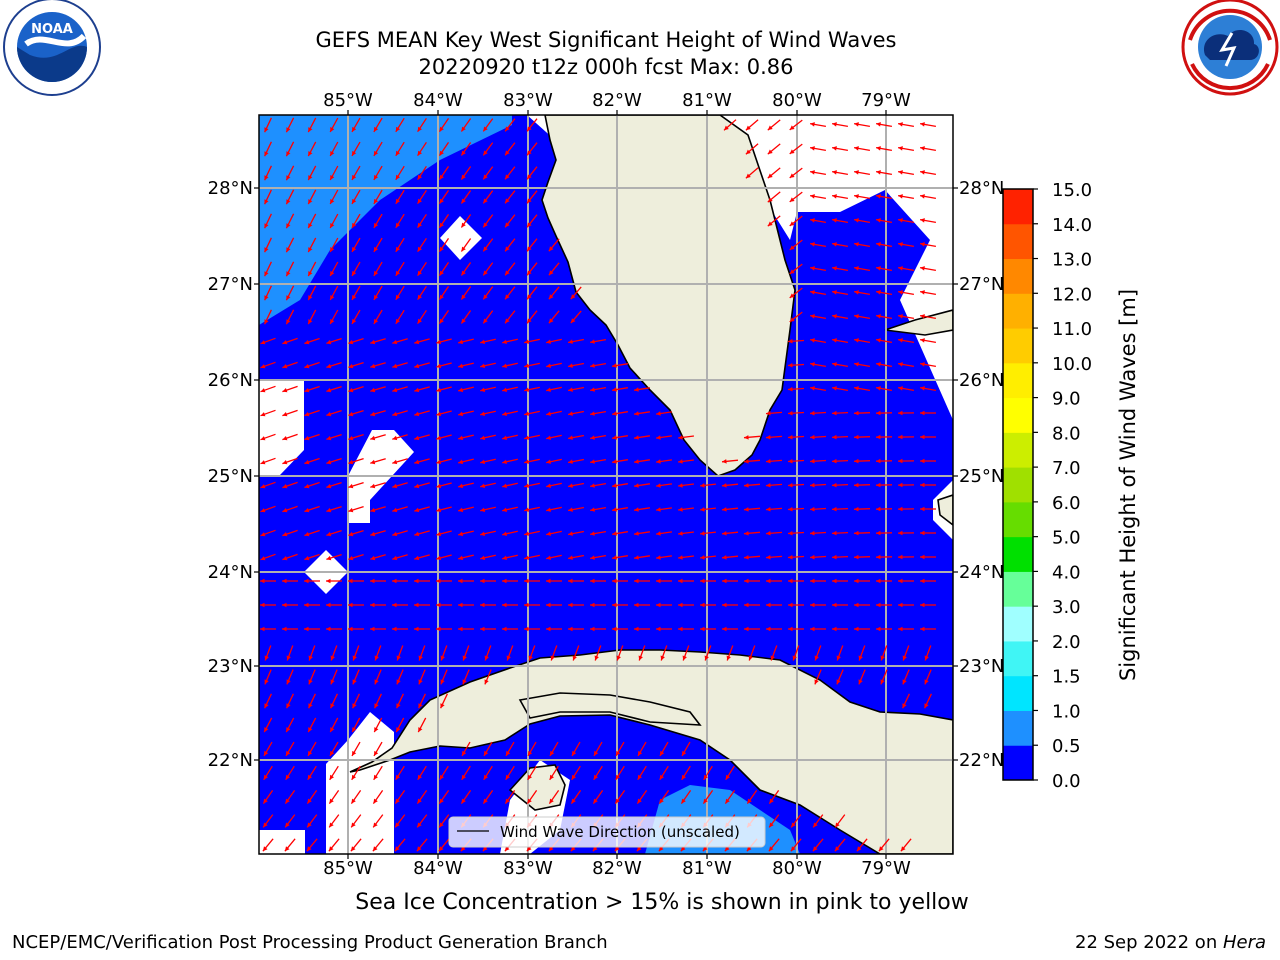 This screenshot has height=960, width=1280. What do you see at coordinates (230, 188) in the screenshot?
I see `lat-label-left: 28°N` at bounding box center [230, 188].